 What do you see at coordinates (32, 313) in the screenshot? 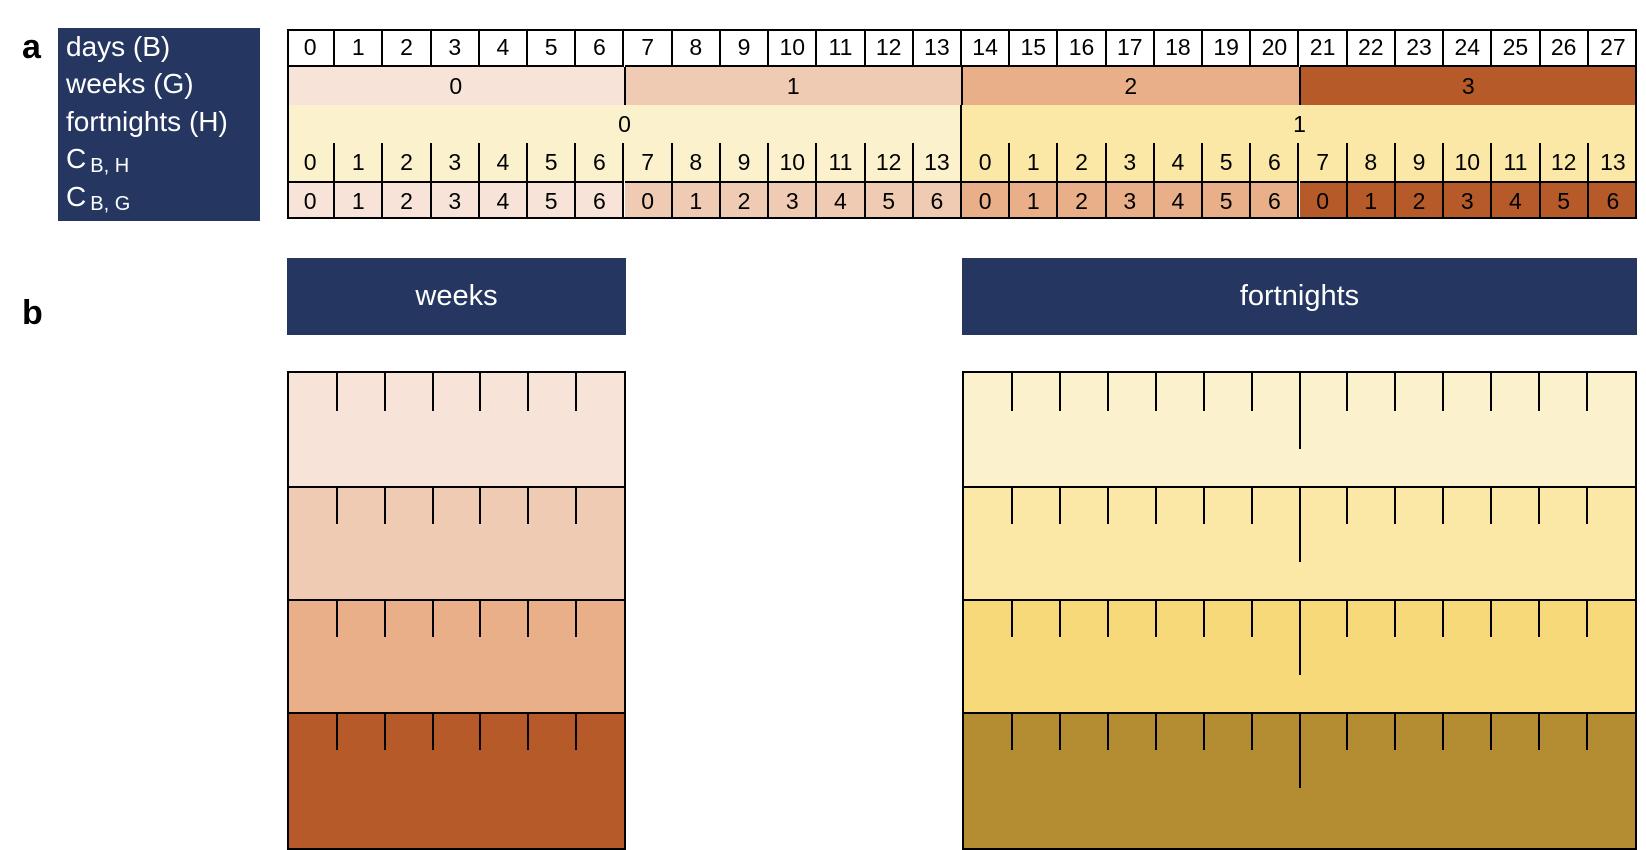
I see `panel-b-letter: b` at bounding box center [32, 313].